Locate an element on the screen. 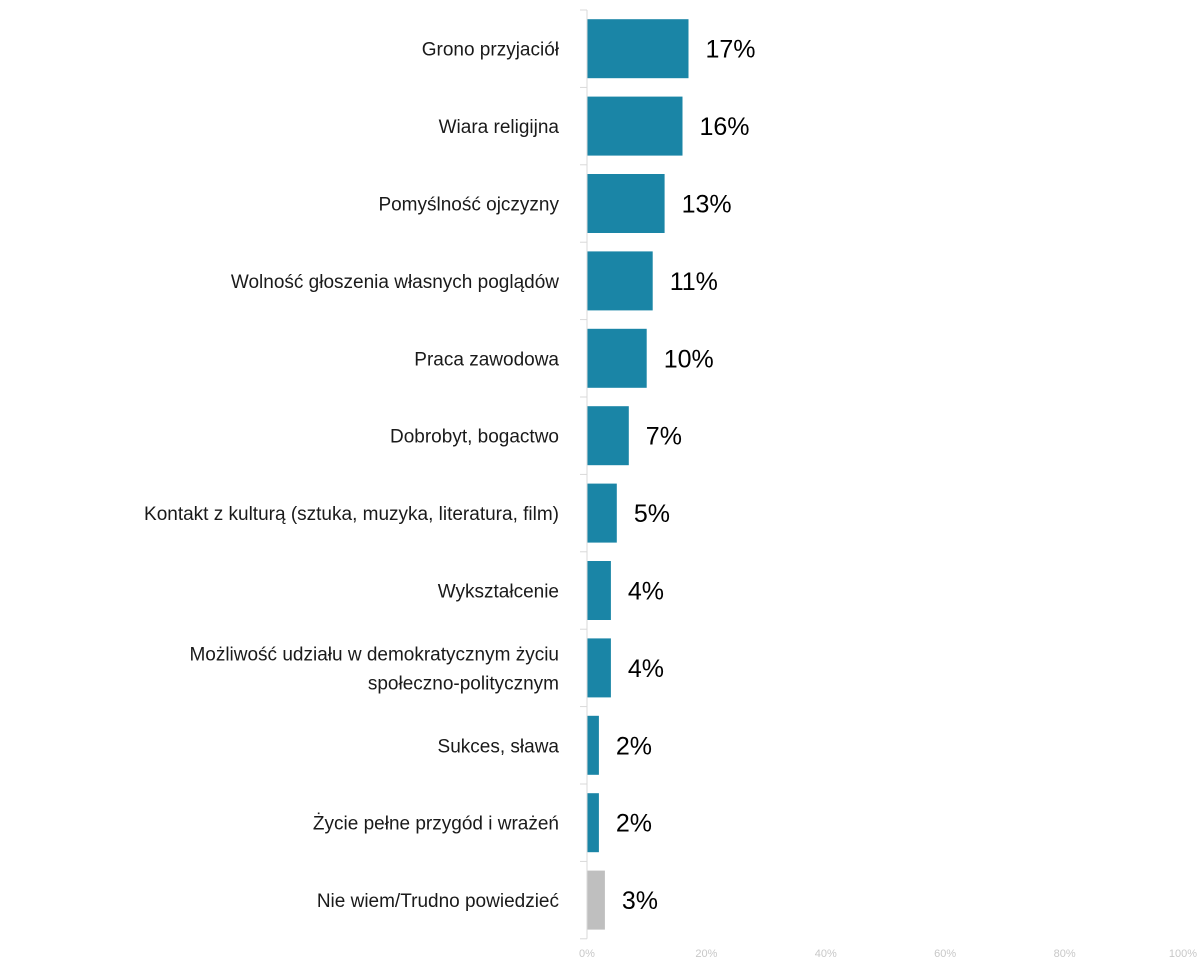 This screenshot has width=1199, height=963. category-label: Pomyślność ojczyzny is located at coordinates (468, 205).